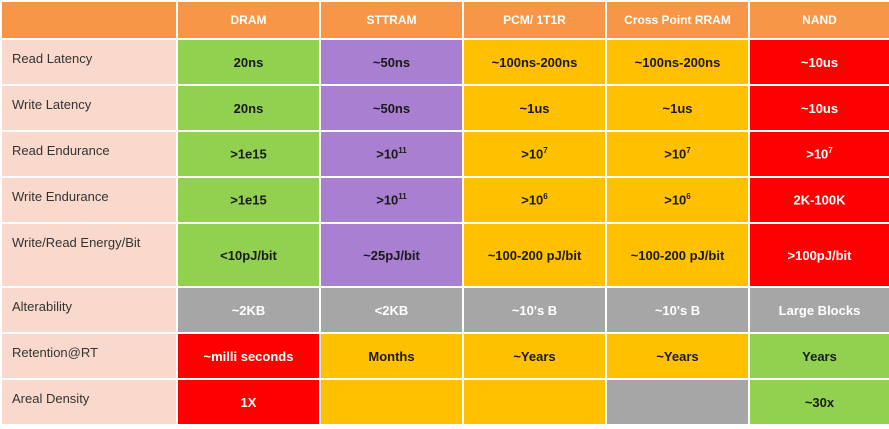  What do you see at coordinates (818, 356) in the screenshot?
I see `table-cell: Years` at bounding box center [818, 356].